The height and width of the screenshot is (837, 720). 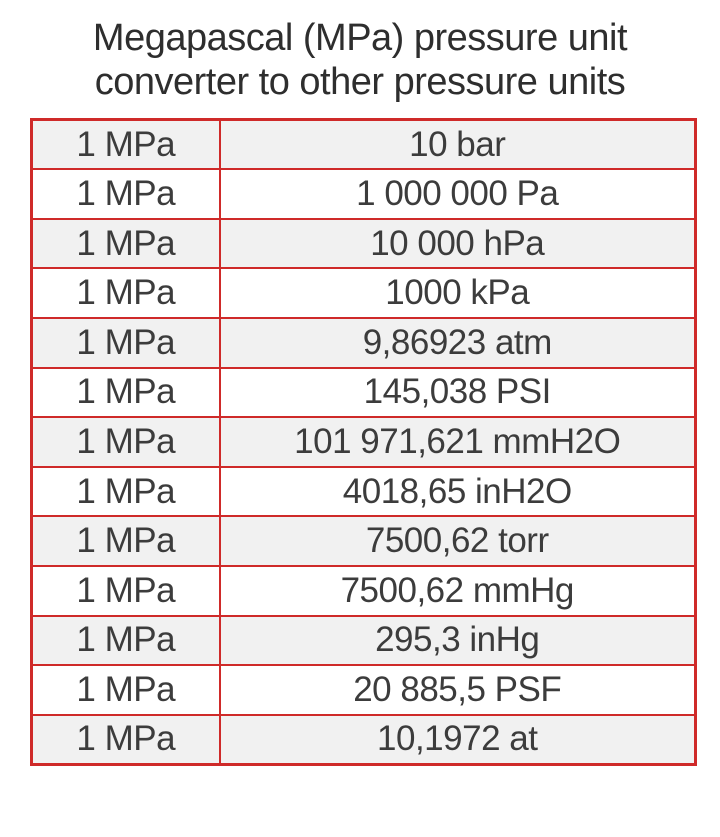 I want to click on to-value-cell: 10 bar, so click(x=457, y=144).